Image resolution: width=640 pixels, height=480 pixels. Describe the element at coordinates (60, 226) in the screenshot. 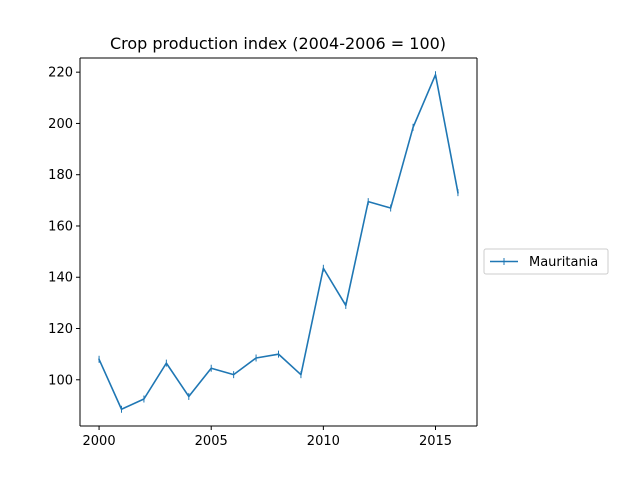

I see `y-tick-label: 160` at that location.